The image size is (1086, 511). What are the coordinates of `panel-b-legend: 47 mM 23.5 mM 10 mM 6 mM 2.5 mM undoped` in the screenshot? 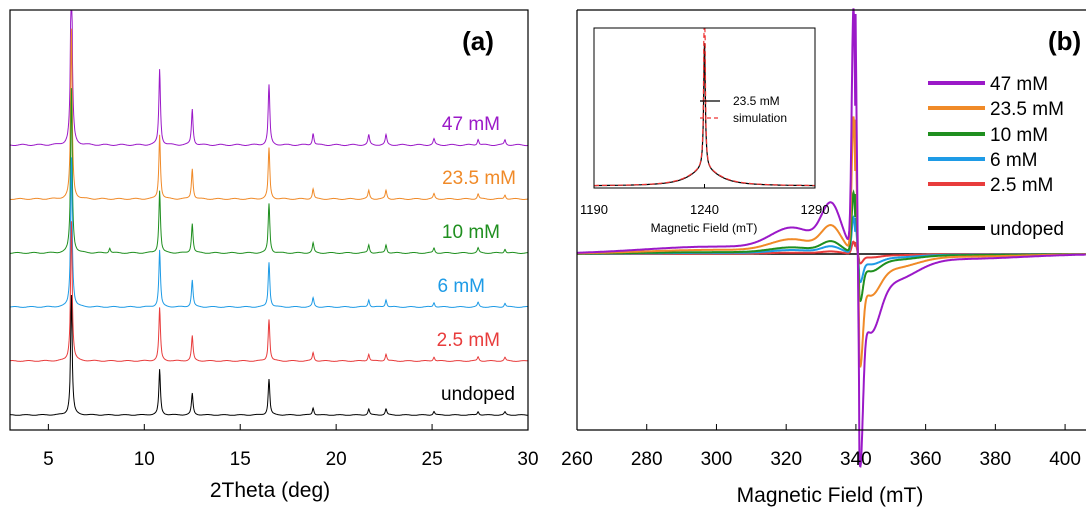 It's located at (996, 157).